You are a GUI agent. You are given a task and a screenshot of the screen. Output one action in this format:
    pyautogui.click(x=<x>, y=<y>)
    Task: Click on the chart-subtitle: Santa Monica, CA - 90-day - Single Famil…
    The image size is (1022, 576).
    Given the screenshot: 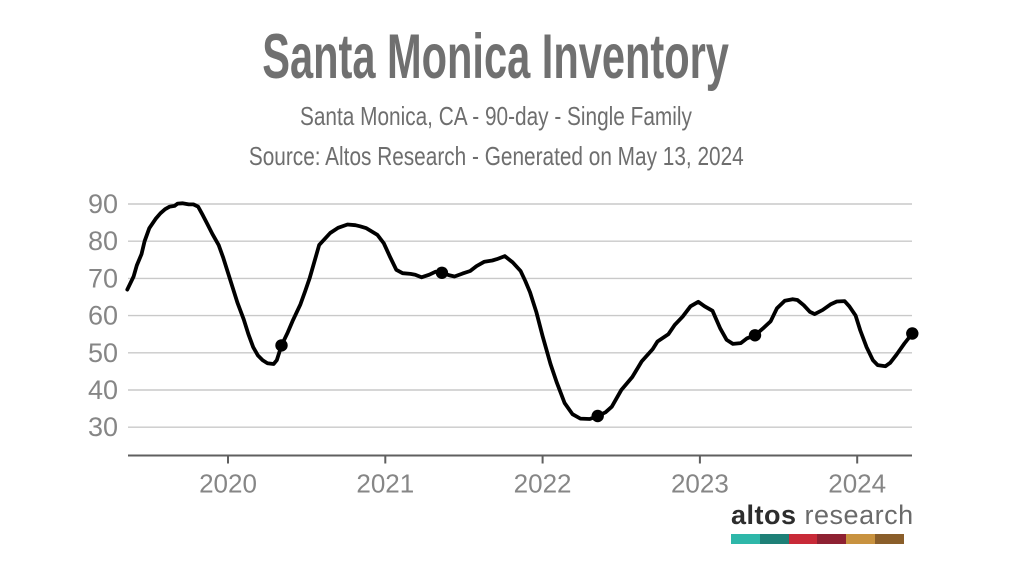 What is the action you would take?
    pyautogui.click(x=496, y=116)
    